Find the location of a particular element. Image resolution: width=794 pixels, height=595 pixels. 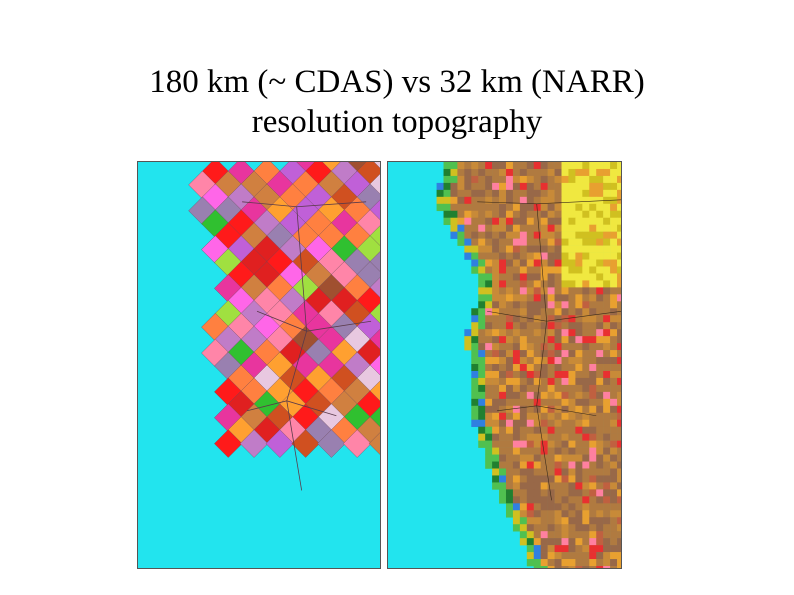

coarse-grid-cells is located at coordinates (284, 310).